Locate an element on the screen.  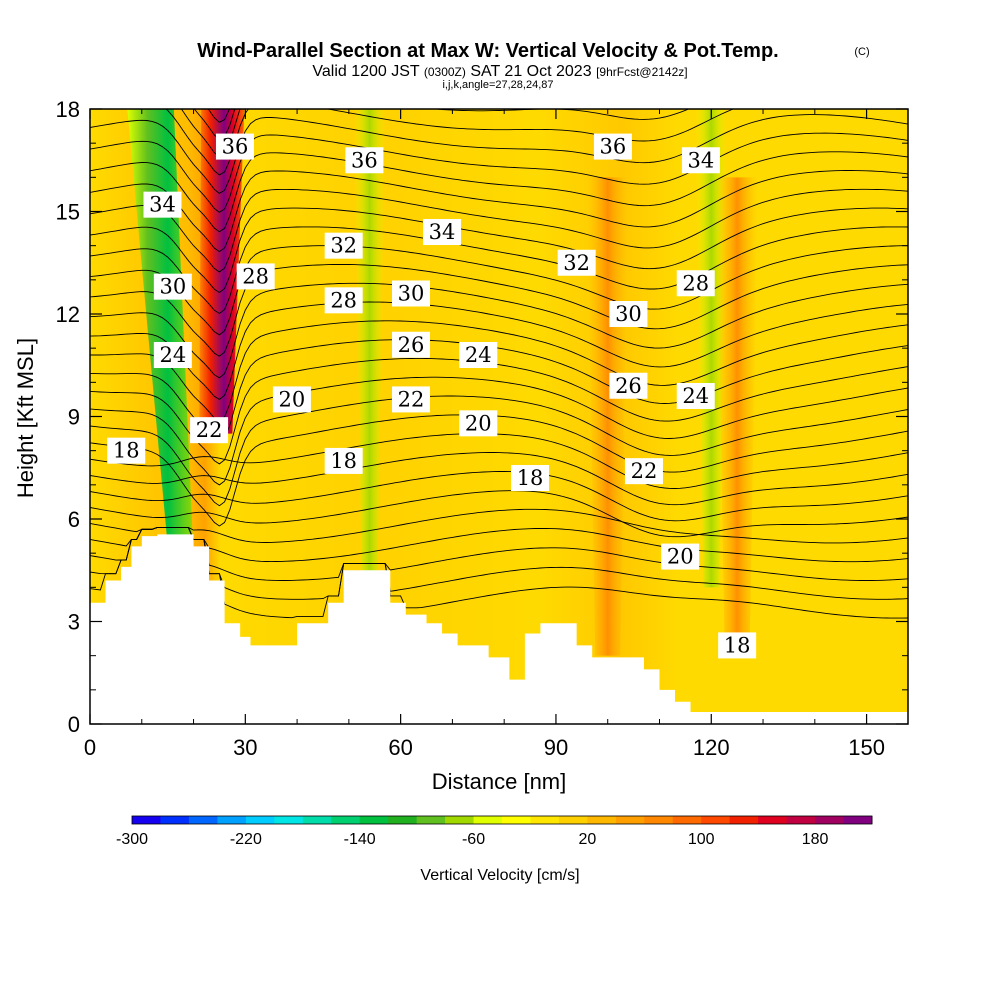
x-tick-label: 30 is located at coordinates (245, 747).